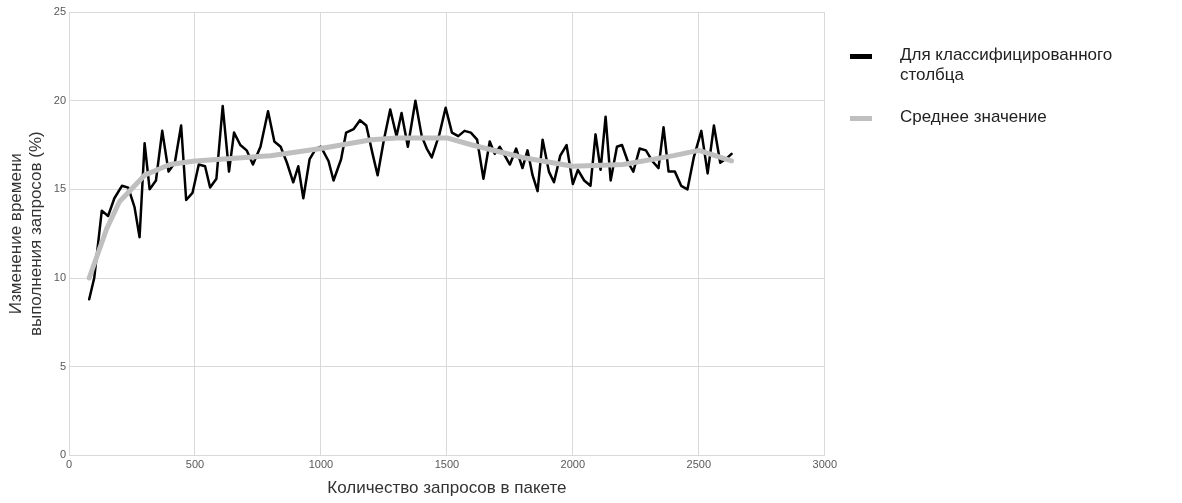 Image resolution: width=1182 pixels, height=503 pixels. What do you see at coordinates (60, 188) in the screenshot?
I see `y-tick-label: 15` at bounding box center [60, 188].